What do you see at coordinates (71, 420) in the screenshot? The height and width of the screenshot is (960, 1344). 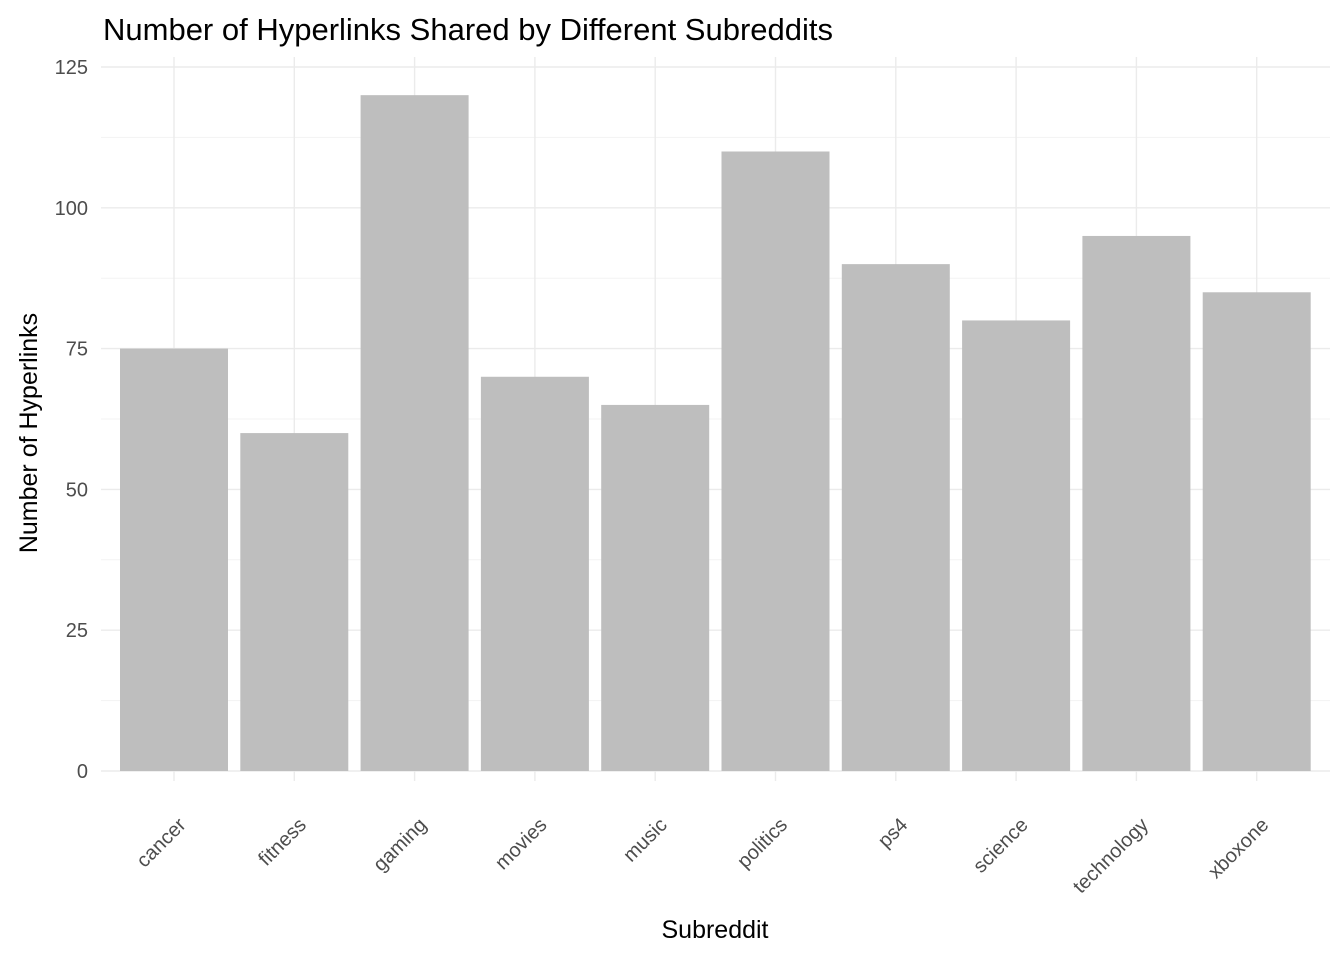 I see `y-axis-ticks: 0 25 50 75 100 125` at bounding box center [71, 420].